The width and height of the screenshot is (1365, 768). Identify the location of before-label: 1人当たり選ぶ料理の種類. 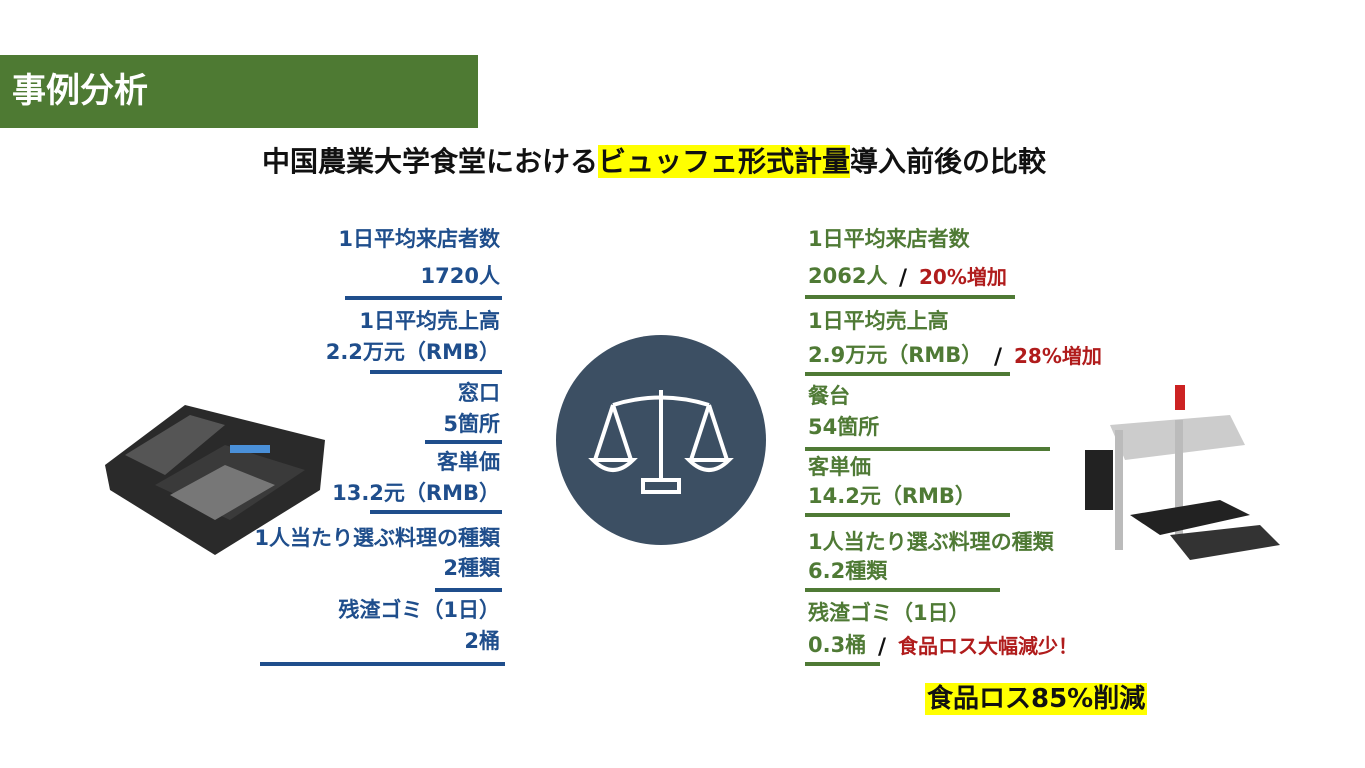
(377, 538).